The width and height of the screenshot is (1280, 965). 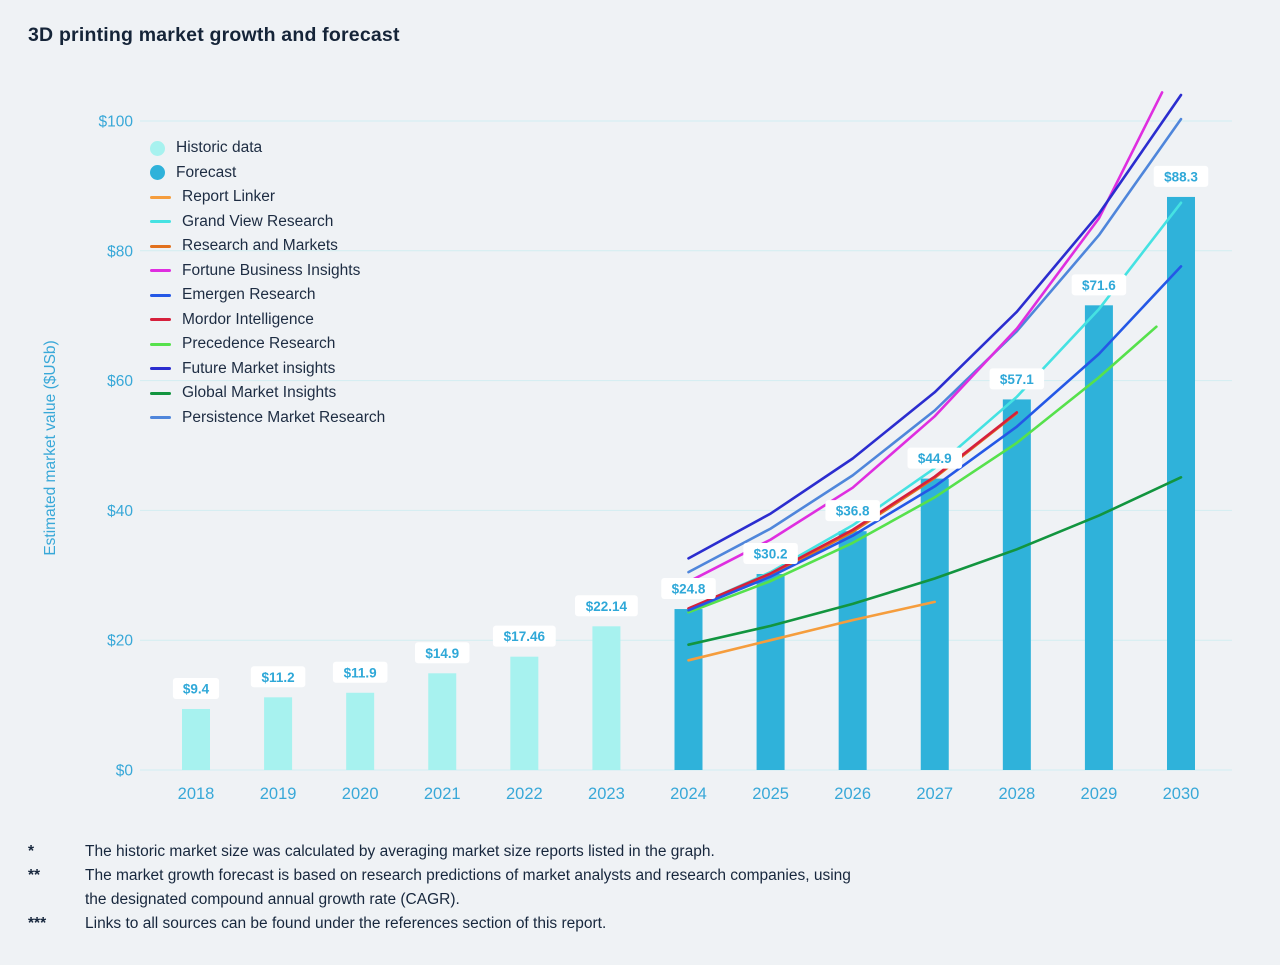 I want to click on historic-data-swatch-icon, so click(x=157, y=148).